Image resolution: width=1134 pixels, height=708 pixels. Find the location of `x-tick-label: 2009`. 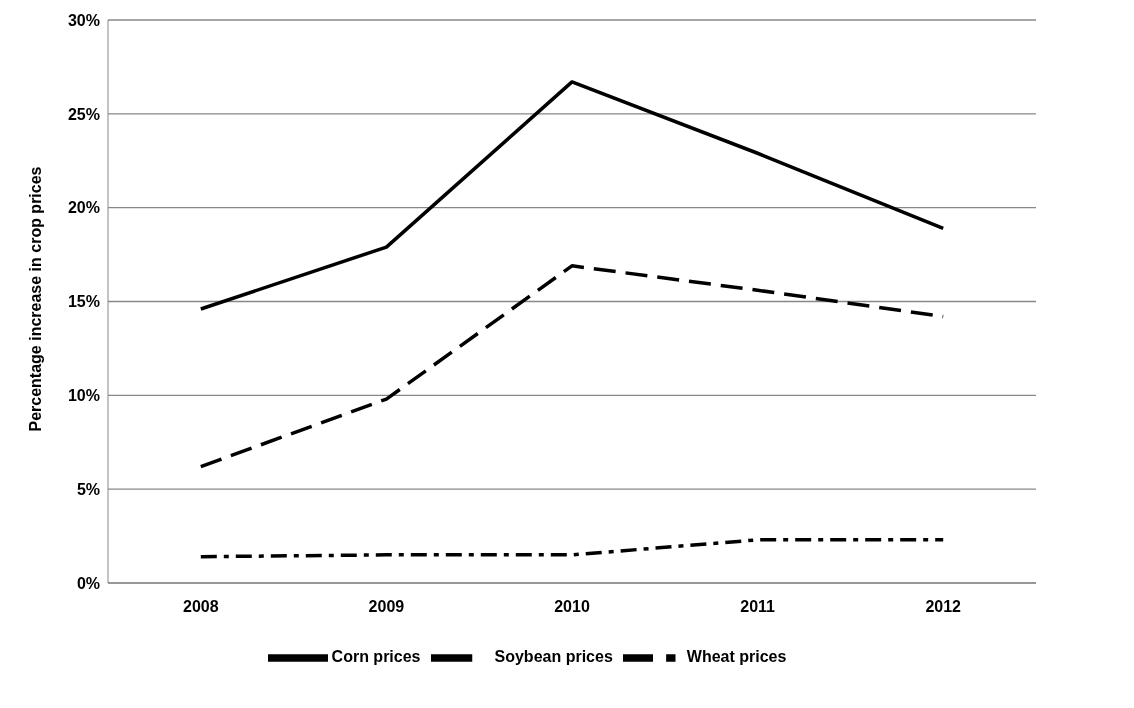

x-tick-label: 2009 is located at coordinates (386, 607).